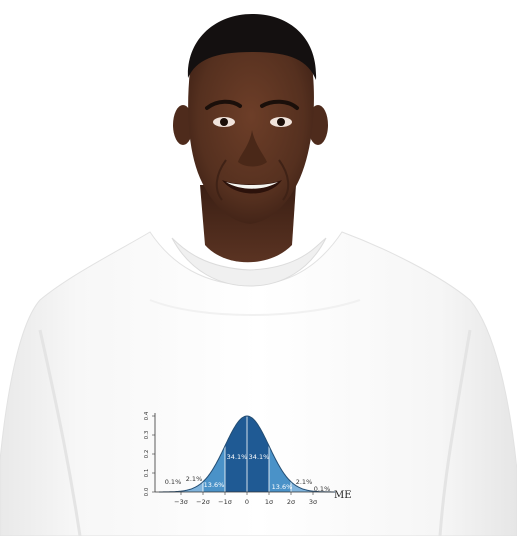 The height and width of the screenshot is (536, 517). What do you see at coordinates (313, 502) in the screenshot?
I see `x-tick-label-6: 3σ` at bounding box center [313, 502].